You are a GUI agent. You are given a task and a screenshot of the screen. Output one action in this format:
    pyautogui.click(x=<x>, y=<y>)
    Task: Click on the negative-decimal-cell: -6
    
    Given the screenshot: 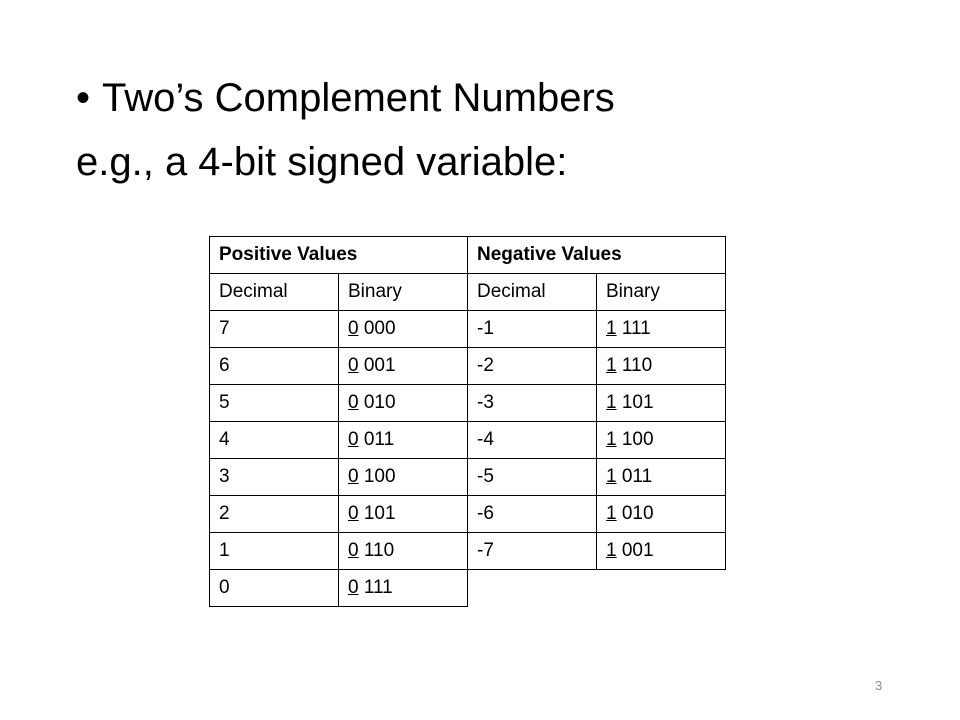 What is the action you would take?
    pyautogui.click(x=532, y=514)
    